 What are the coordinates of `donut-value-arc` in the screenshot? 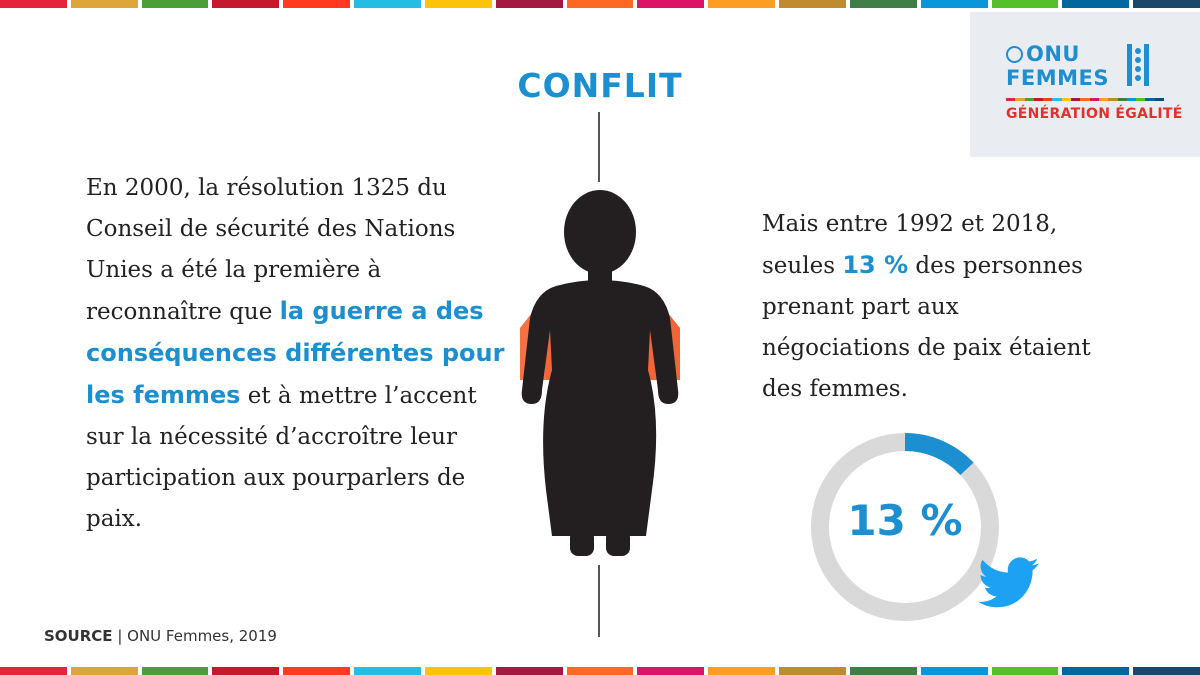 It's located at (905, 527).